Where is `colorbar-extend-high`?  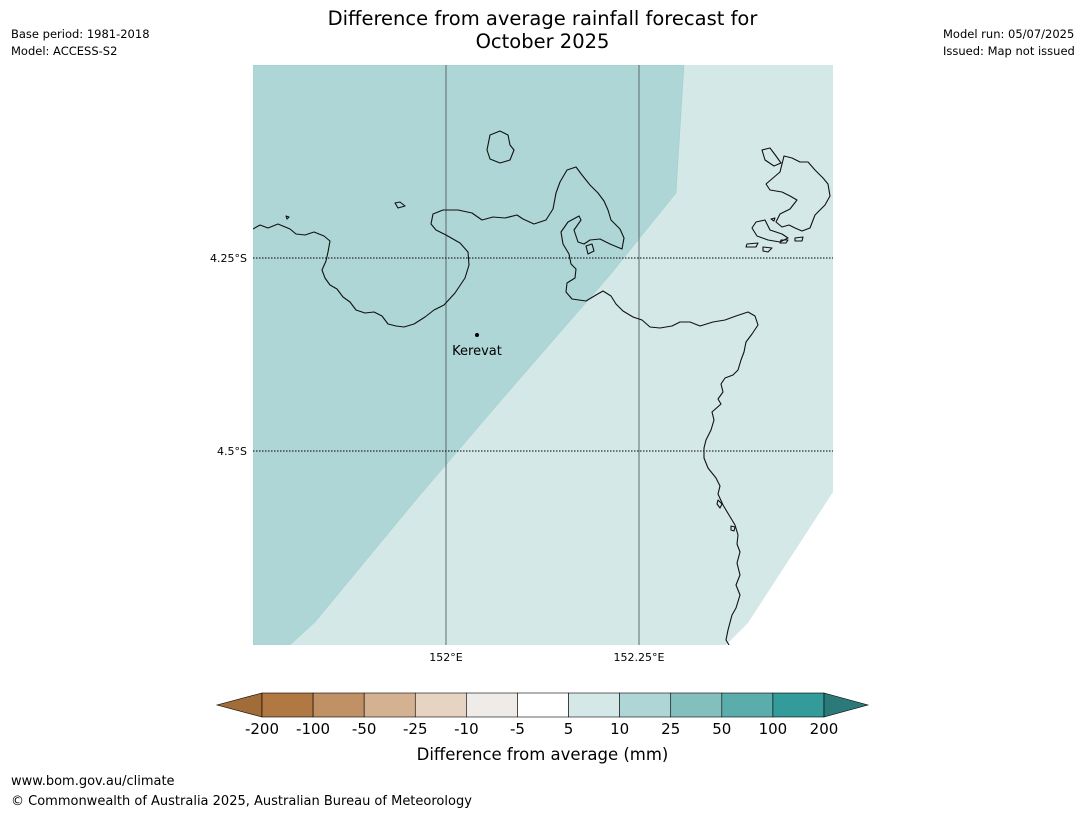
colorbar-extend-high is located at coordinates (846, 705).